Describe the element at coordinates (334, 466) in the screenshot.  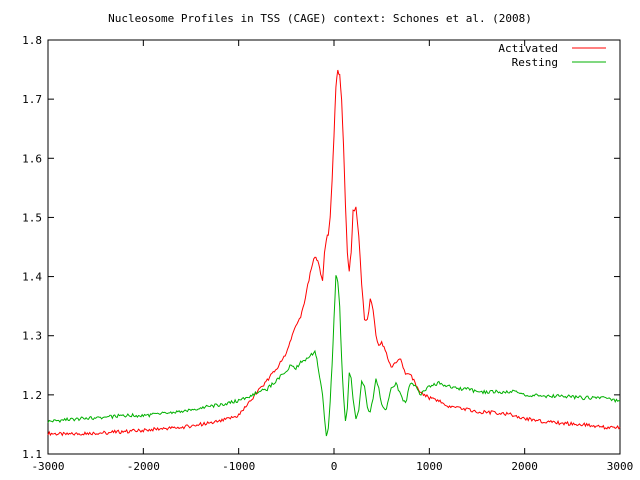
I see `x-tick-label: 0` at that location.